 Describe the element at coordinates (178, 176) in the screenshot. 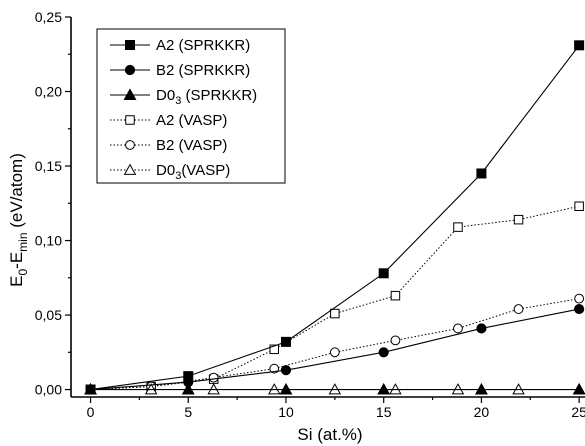

I see `legend-label-5-part-1: 3` at that location.